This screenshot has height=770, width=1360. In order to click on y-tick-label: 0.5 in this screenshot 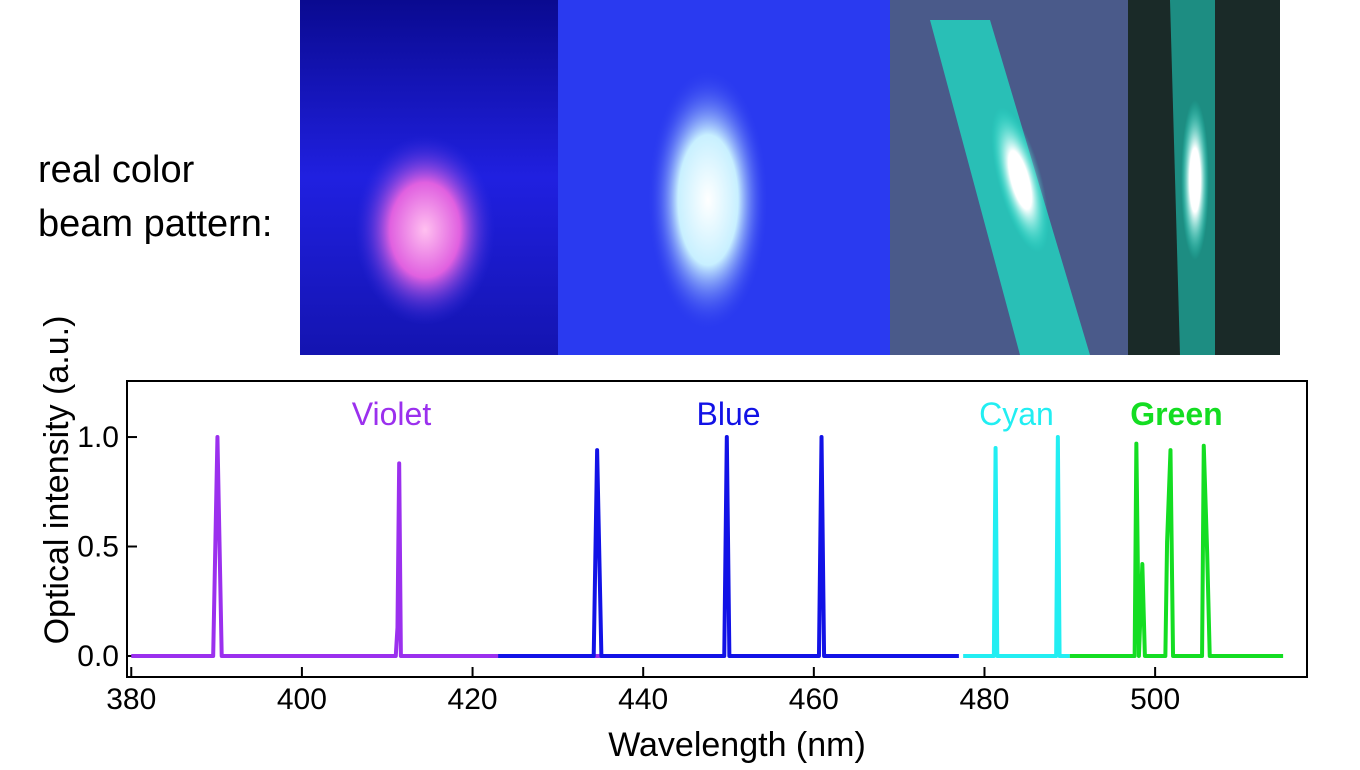, I will do `click(98, 547)`.